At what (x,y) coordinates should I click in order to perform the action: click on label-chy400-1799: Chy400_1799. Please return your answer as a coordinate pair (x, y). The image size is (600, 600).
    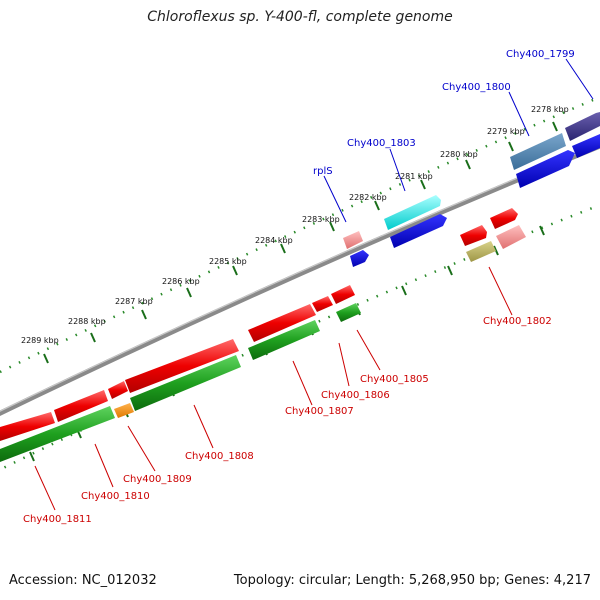
    Looking at the image, I should click on (540, 54).